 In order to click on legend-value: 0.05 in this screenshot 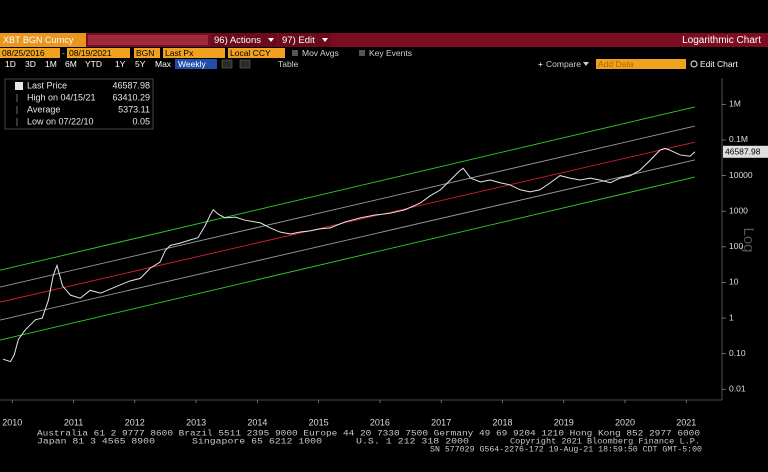, I will do `click(141, 121)`.